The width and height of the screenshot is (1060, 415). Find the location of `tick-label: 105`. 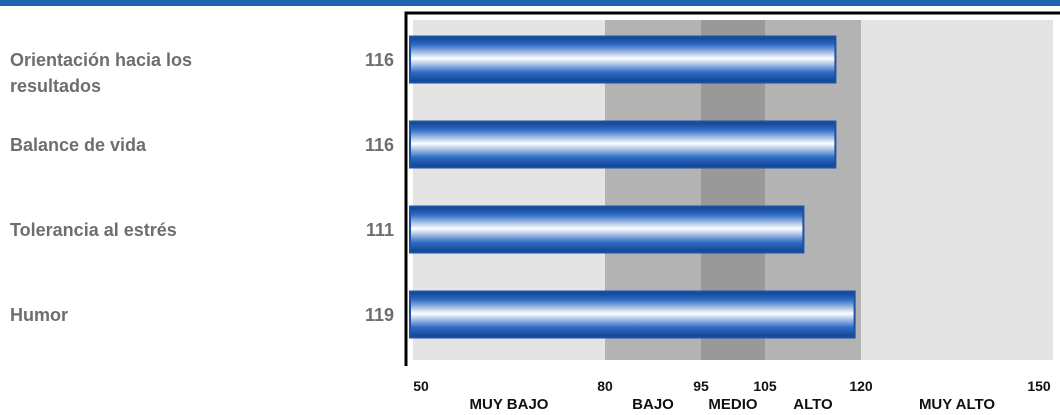

tick-label: 105 is located at coordinates (765, 386).